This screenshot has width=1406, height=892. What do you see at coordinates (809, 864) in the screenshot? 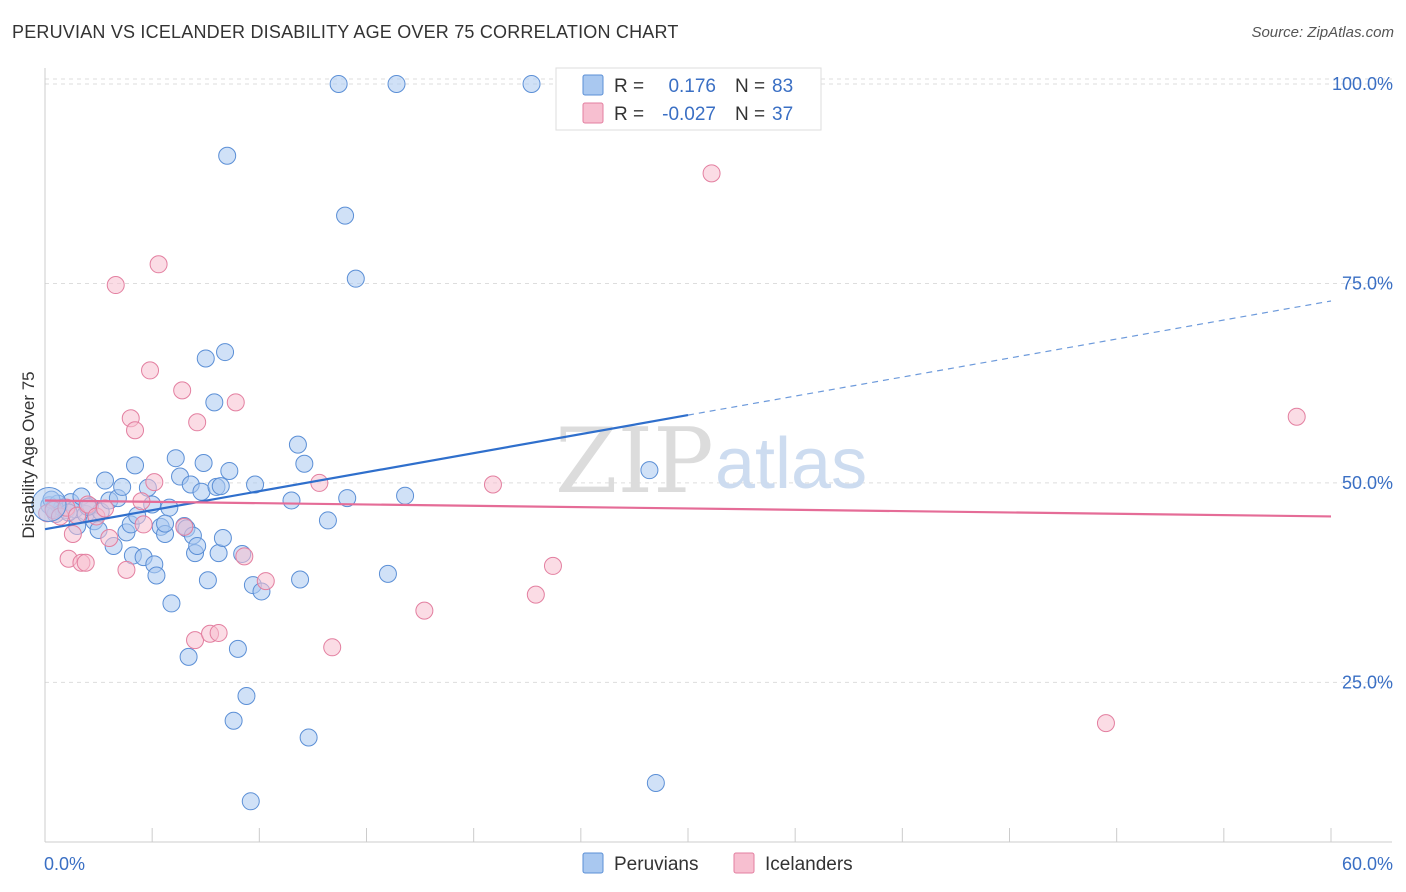
I see `legend-bottom-label-icelanders: Icelanders` at bounding box center [809, 864].